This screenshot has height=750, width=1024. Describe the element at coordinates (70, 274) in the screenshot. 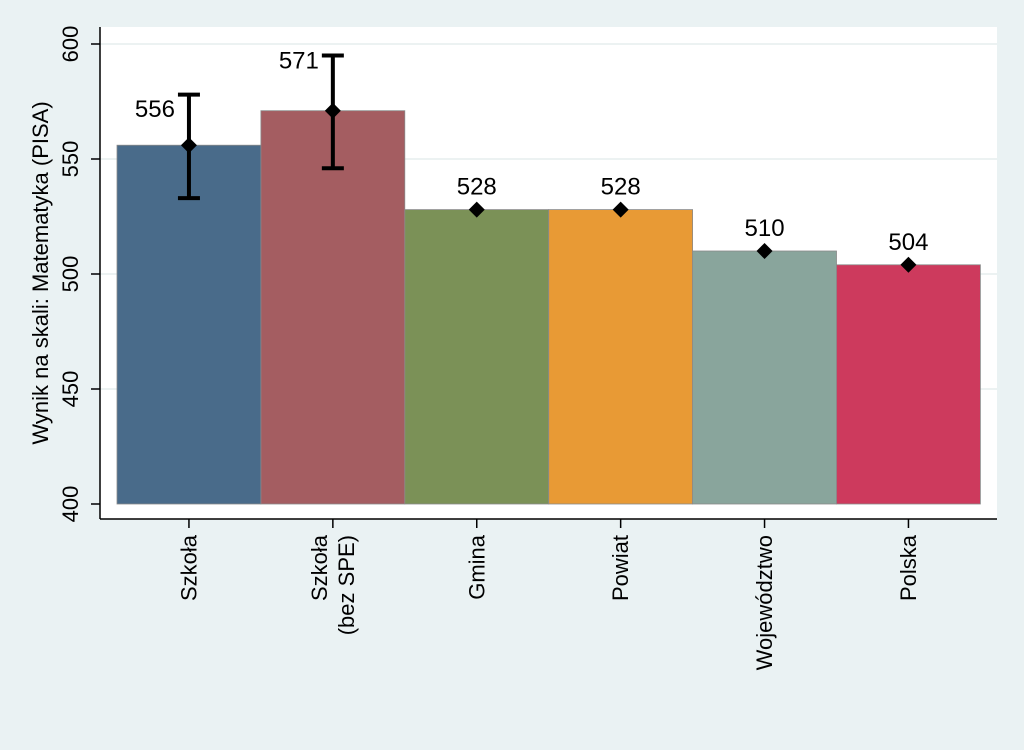

I see `y-tick-label: 500` at that location.